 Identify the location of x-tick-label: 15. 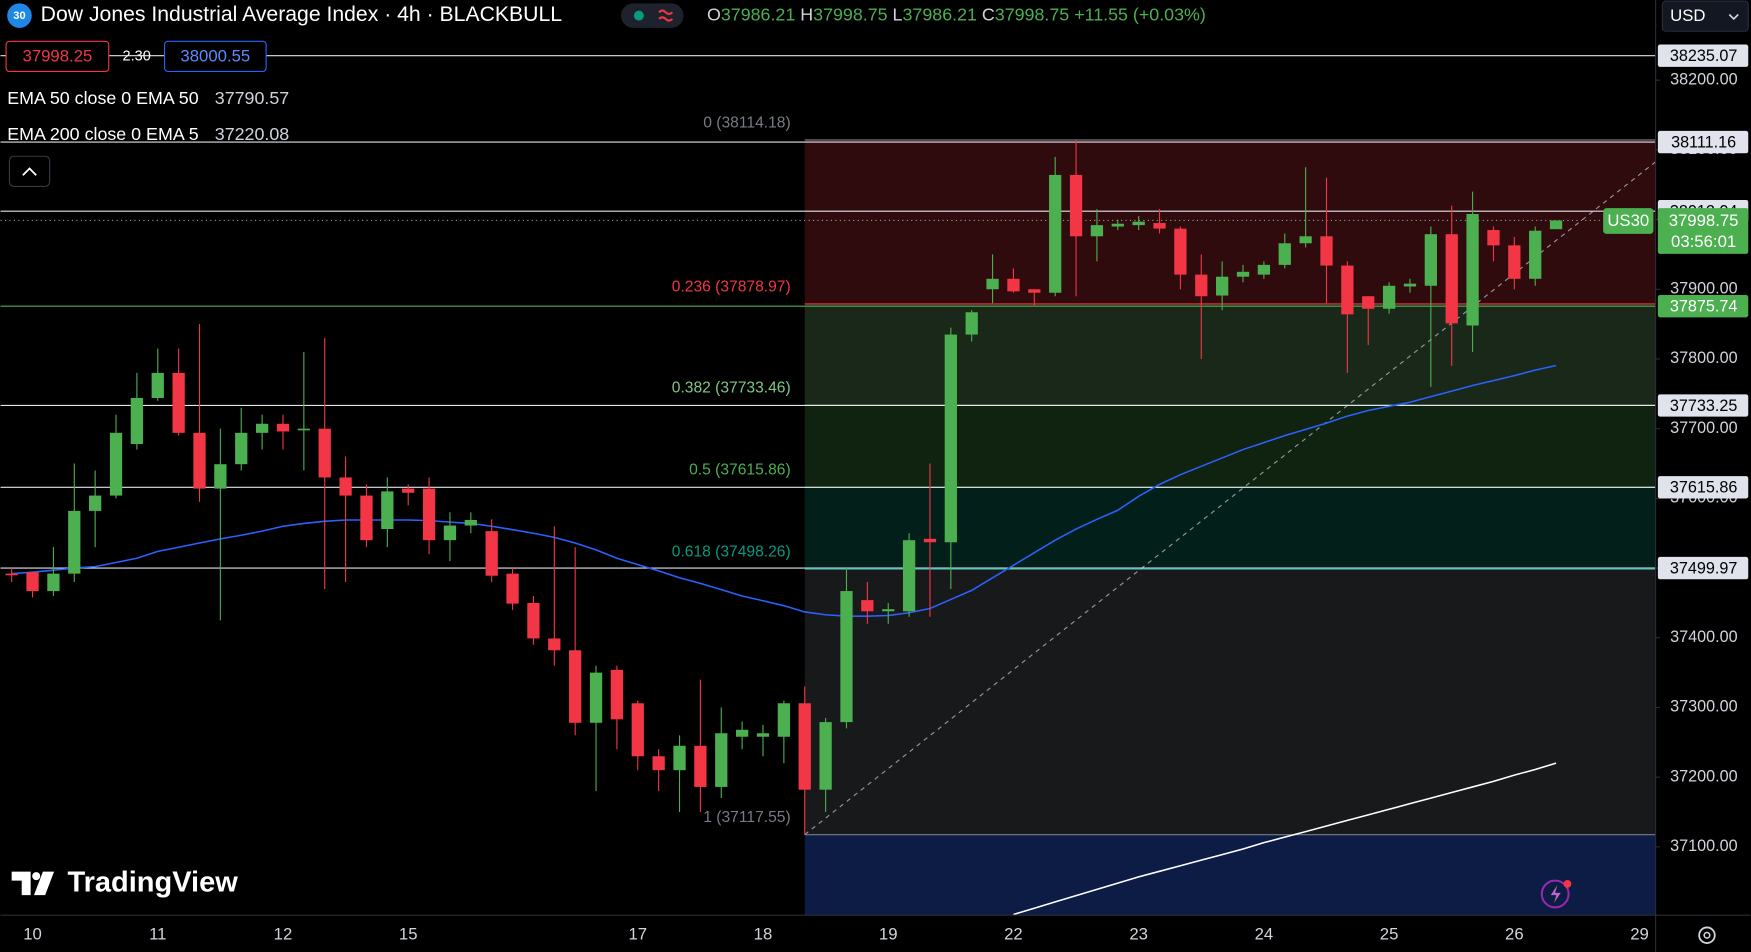
(408, 934).